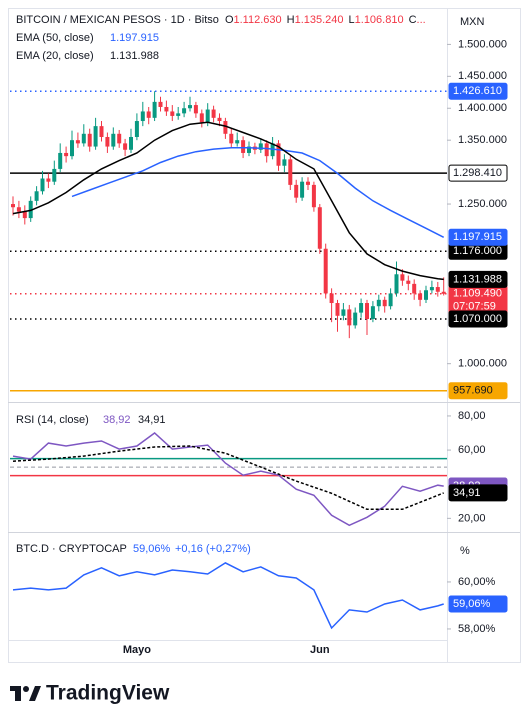  I want to click on rsi-legend-value: 38,92, so click(117, 420).